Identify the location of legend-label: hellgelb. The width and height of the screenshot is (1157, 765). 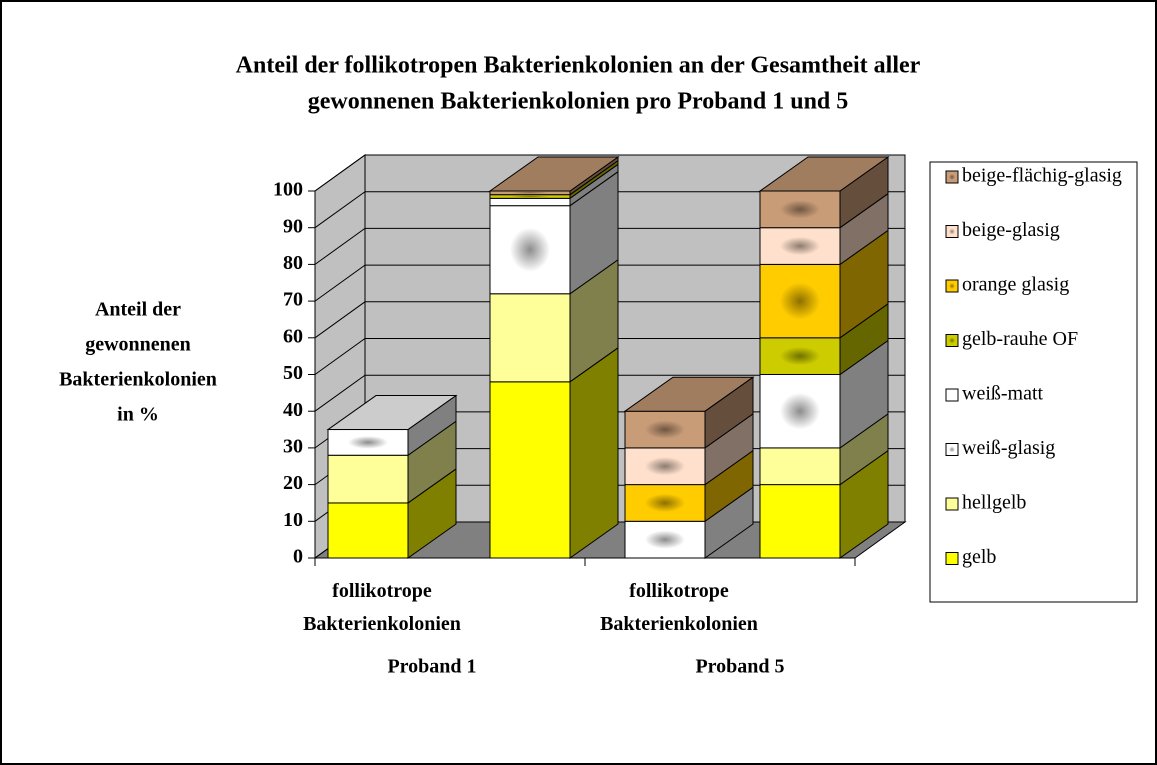
(994, 503).